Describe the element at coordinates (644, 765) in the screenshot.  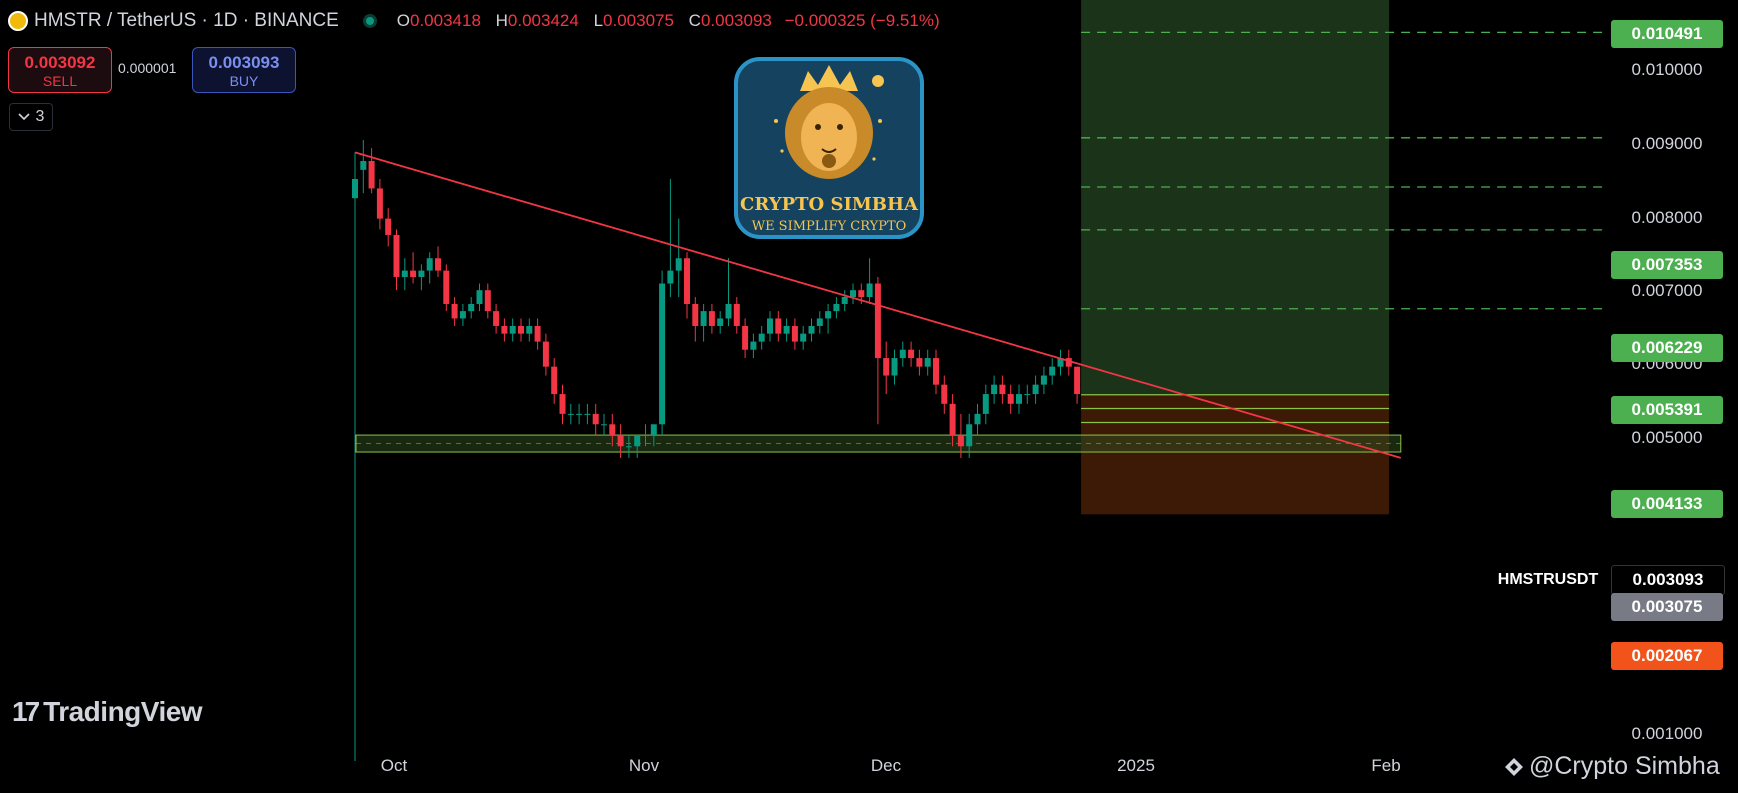
I see `x-tick-nov: Nov` at that location.